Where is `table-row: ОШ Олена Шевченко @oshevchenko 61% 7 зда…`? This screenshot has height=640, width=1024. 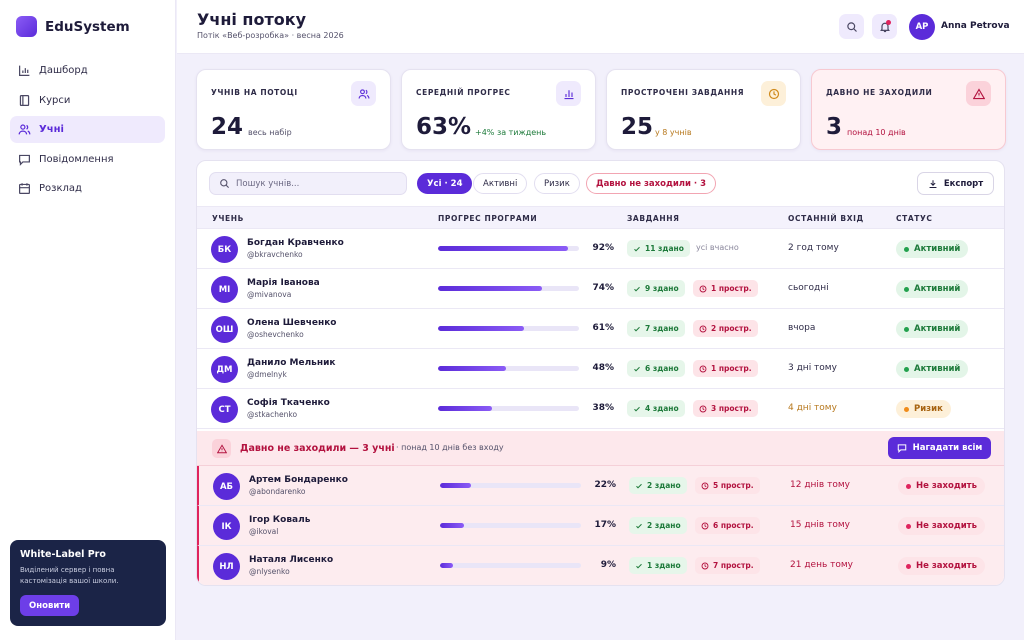
table-row: ОШ Олена Шевченко @oshevchenko 61% 7 зда… is located at coordinates (600, 329).